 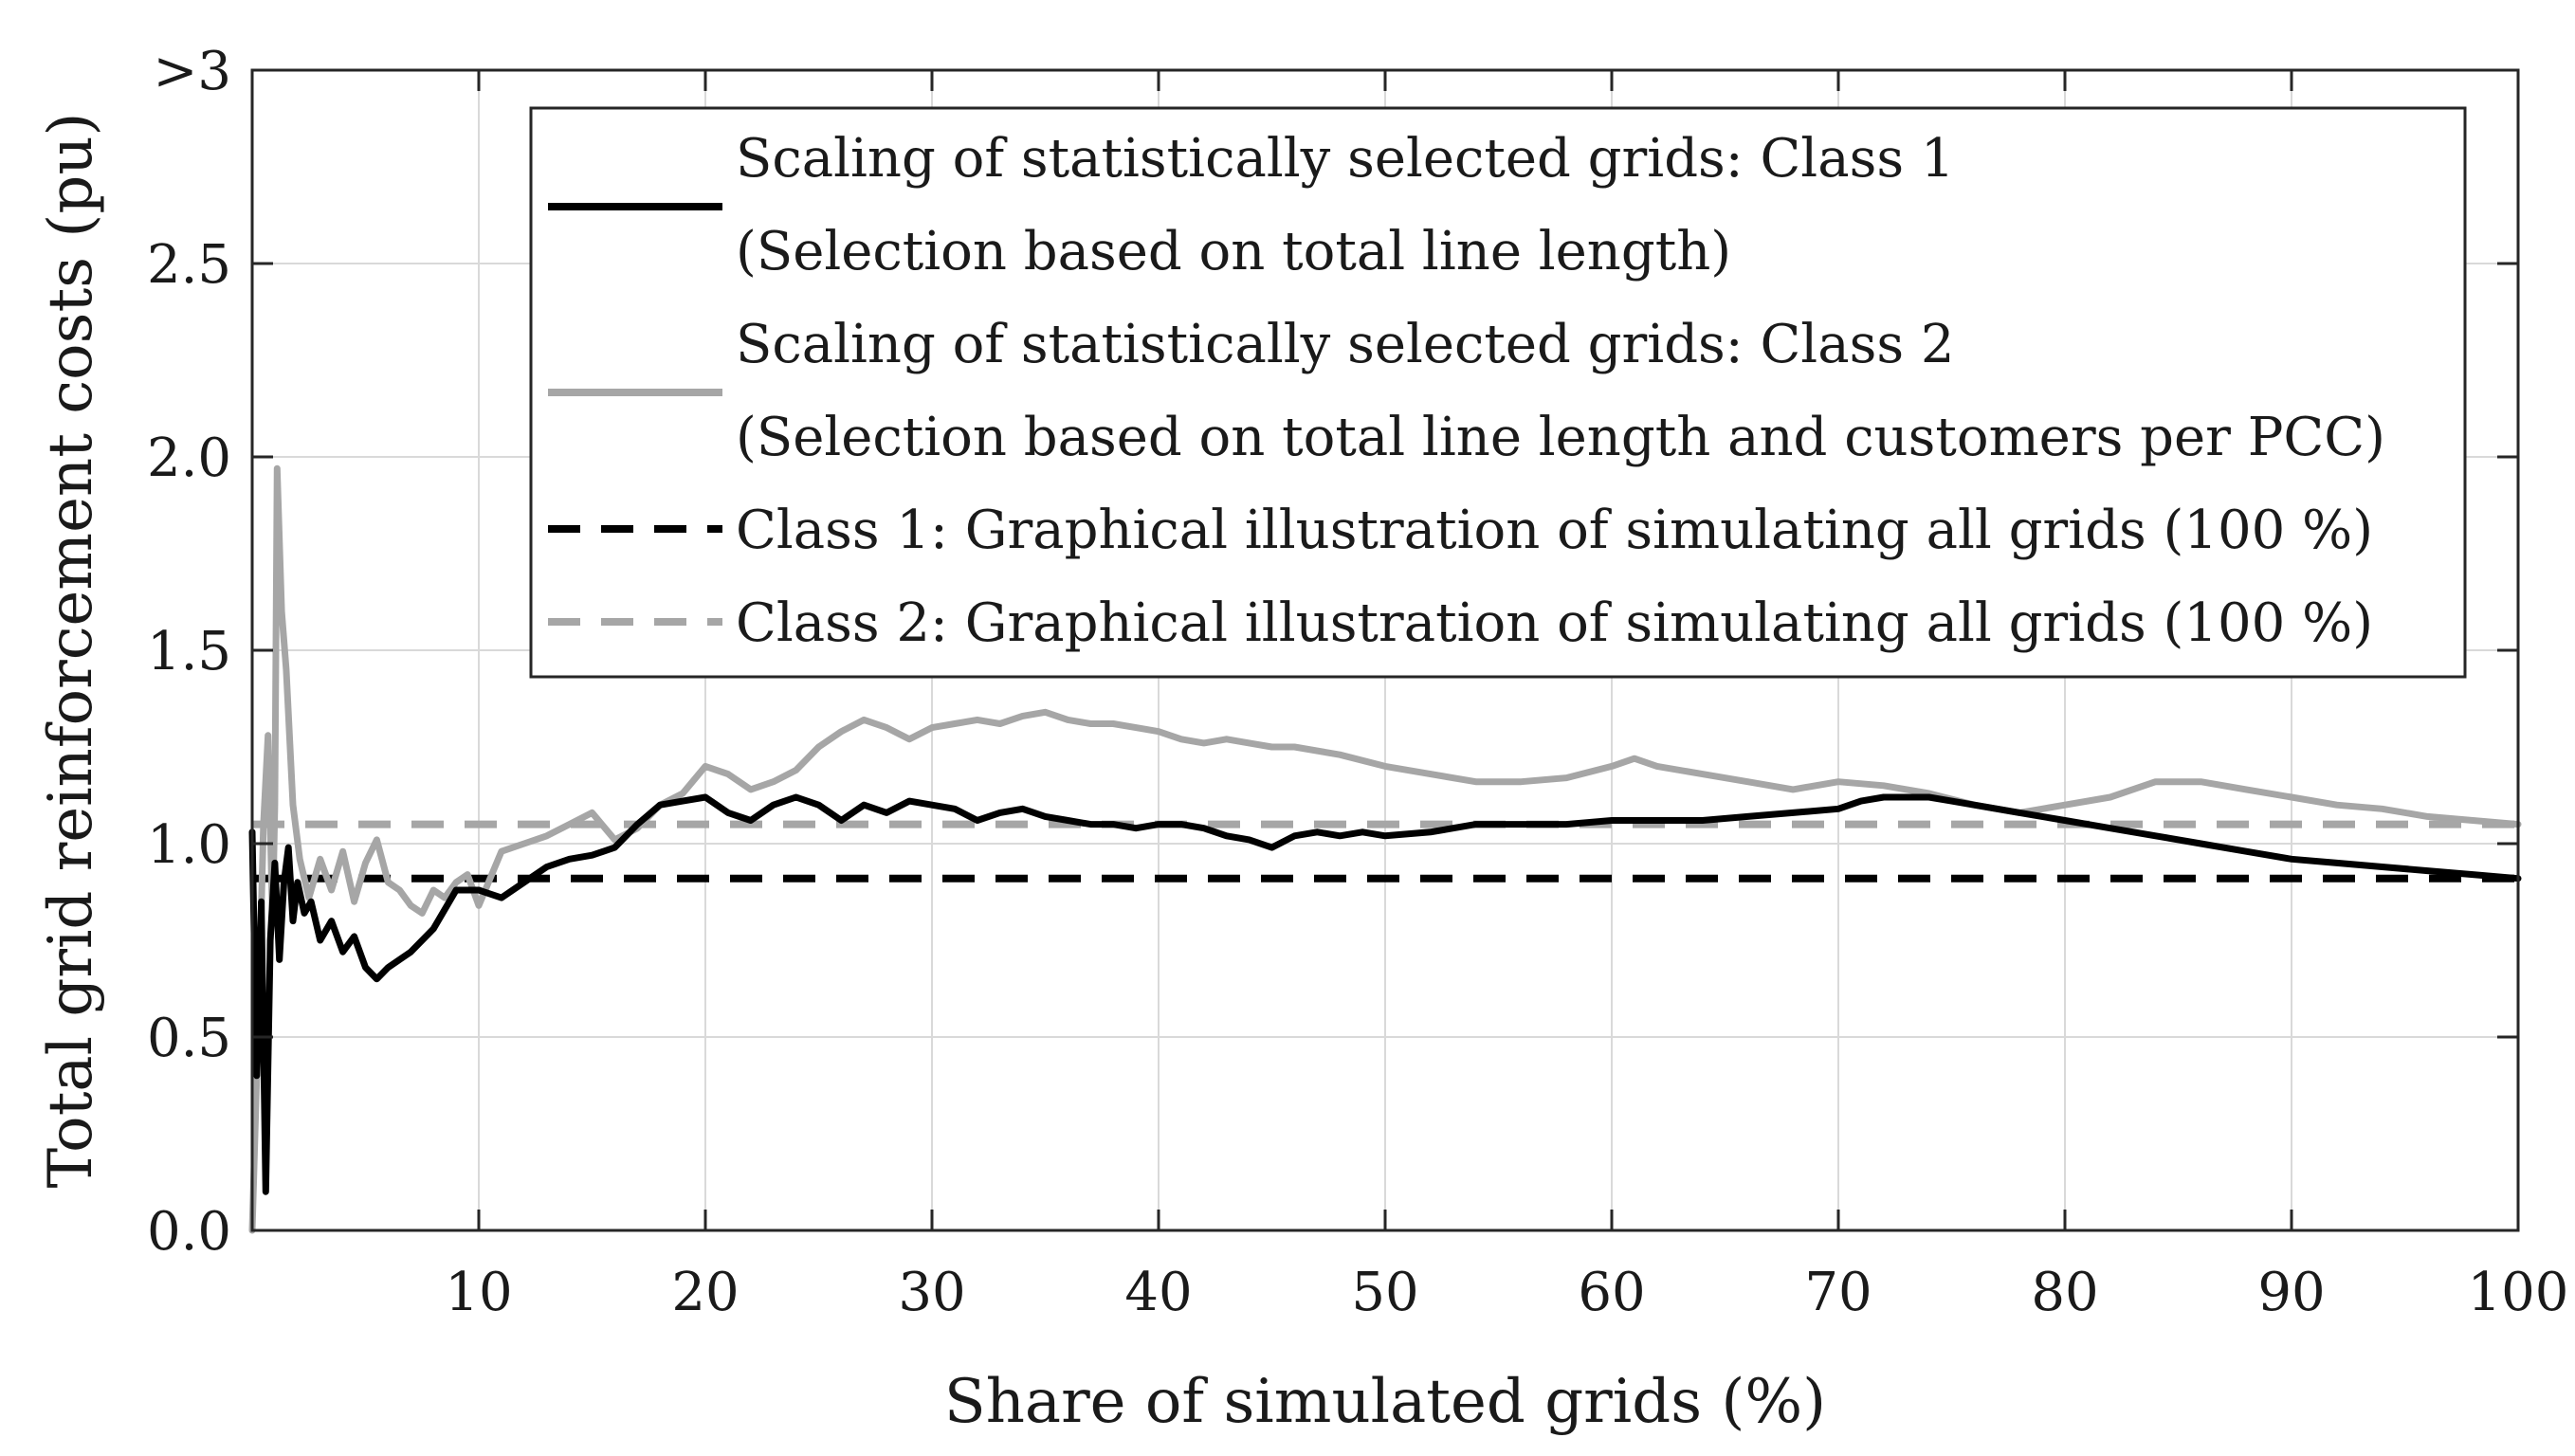 I want to click on x-tick-label: 100, so click(x=2518, y=1292).